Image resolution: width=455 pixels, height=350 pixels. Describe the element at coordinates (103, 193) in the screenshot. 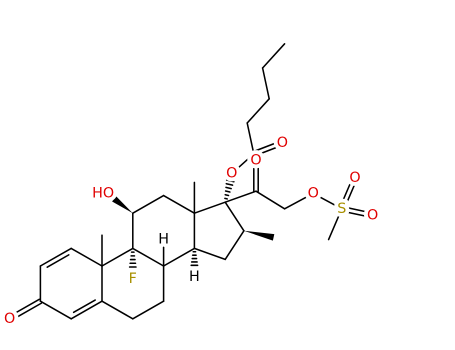

I see `atom-label: HO` at that location.